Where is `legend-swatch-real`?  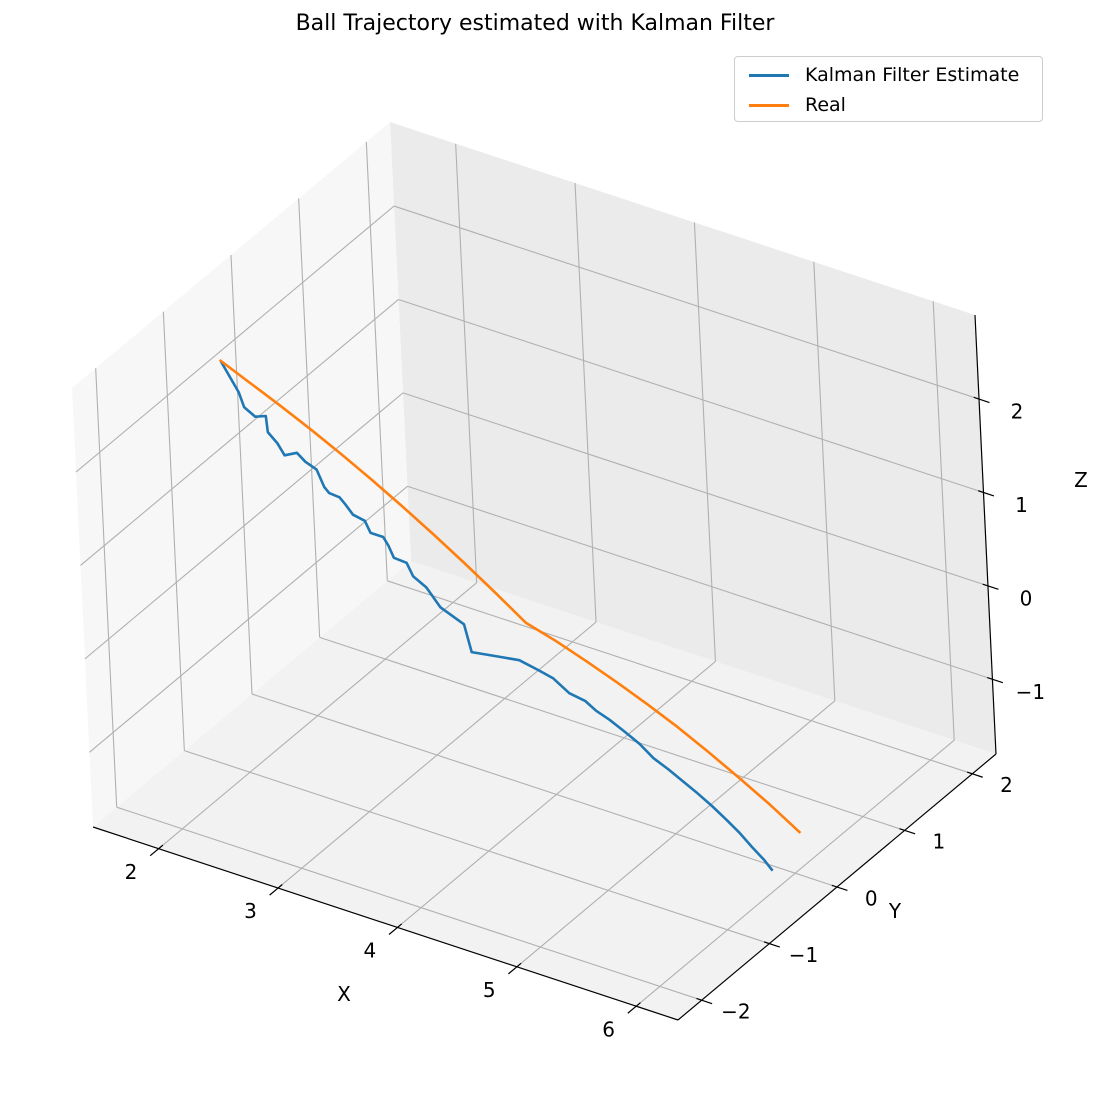 legend-swatch-real is located at coordinates (769, 105).